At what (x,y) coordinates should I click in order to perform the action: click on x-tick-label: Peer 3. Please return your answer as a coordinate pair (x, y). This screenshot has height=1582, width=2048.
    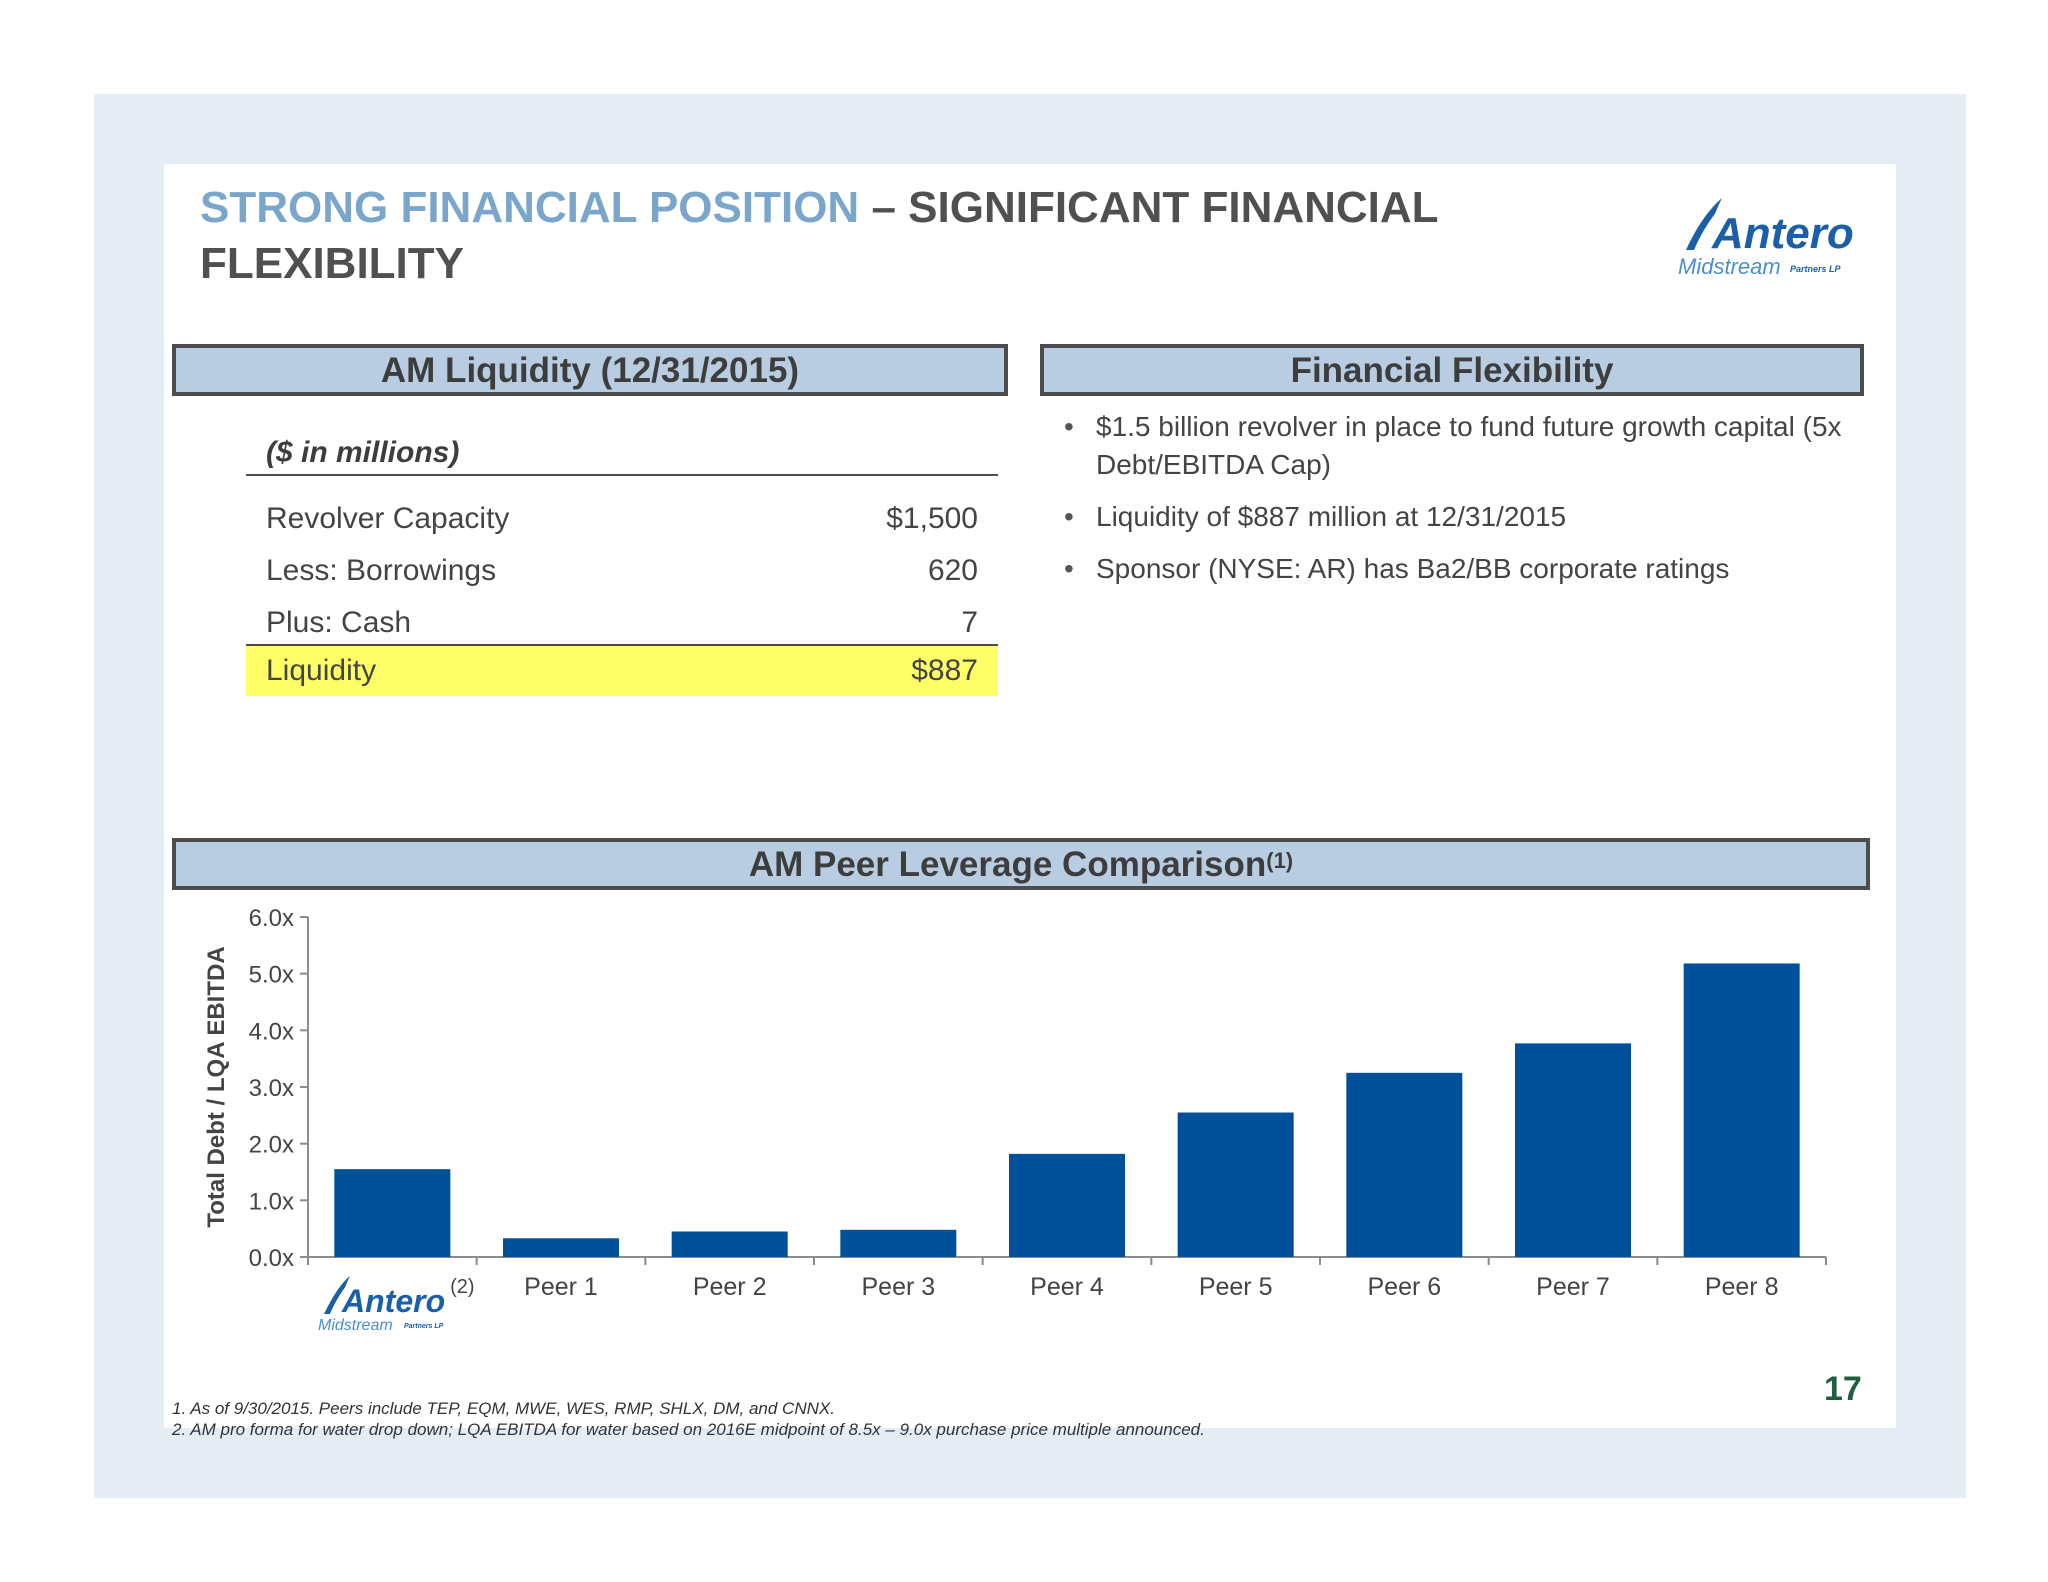
    Looking at the image, I should click on (898, 1287).